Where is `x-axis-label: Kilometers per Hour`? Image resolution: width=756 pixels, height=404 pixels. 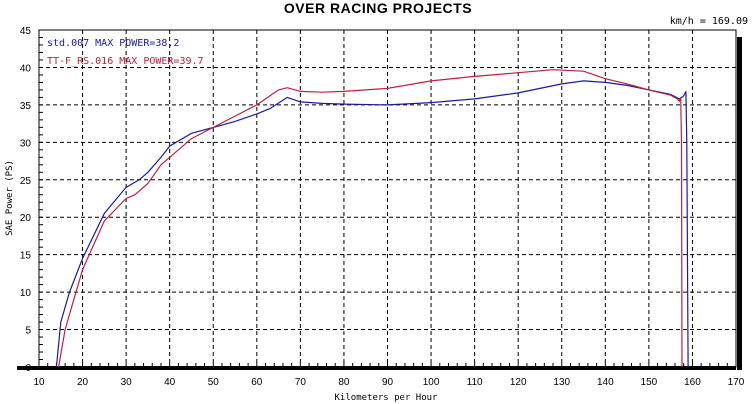
x-axis-label: Kilometers per Hour is located at coordinates (387, 398).